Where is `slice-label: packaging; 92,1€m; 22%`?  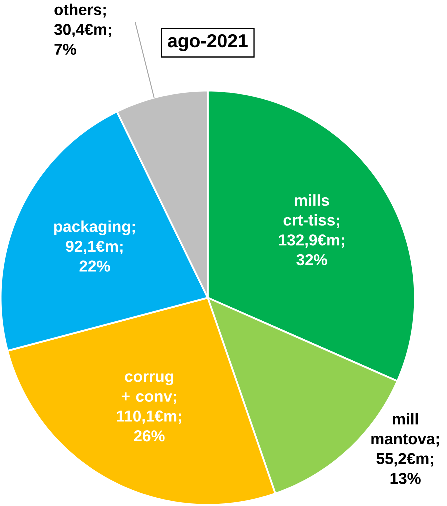 slice-label: packaging; 92,1€m; 22% is located at coordinates (95, 246).